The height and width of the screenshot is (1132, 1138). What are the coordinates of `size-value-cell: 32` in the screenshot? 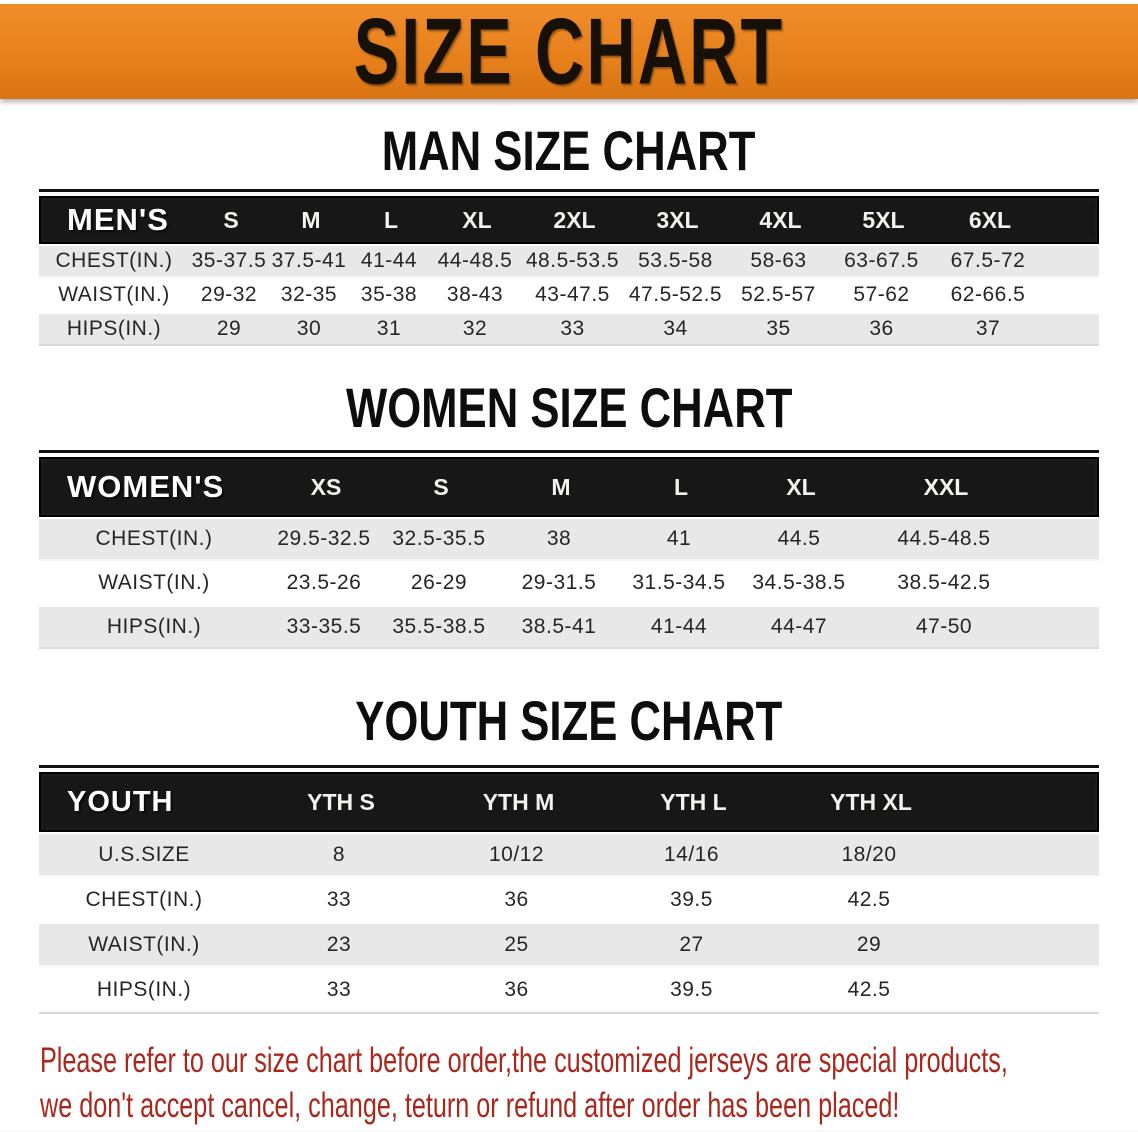 It's located at (475, 328).